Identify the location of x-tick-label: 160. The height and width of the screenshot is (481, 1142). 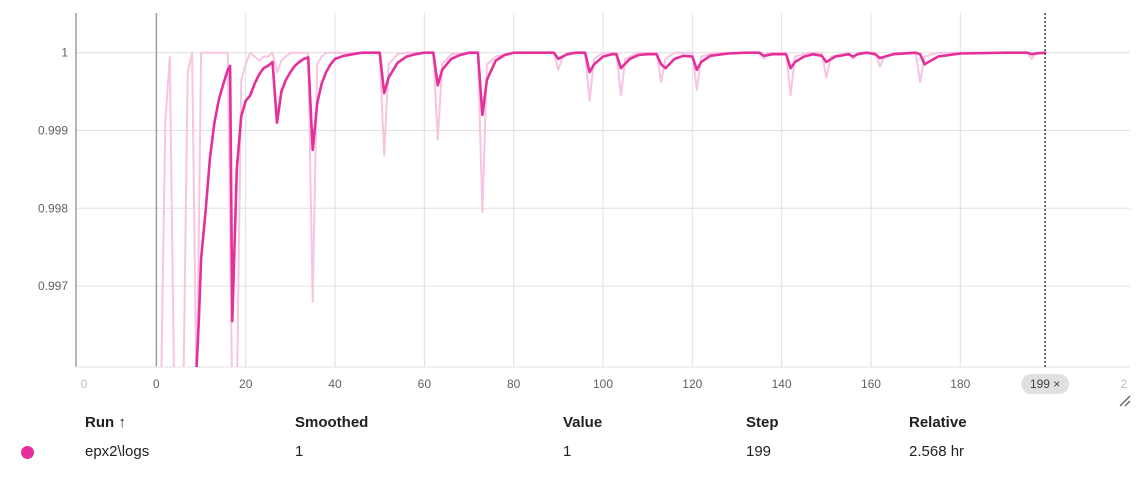
(871, 384).